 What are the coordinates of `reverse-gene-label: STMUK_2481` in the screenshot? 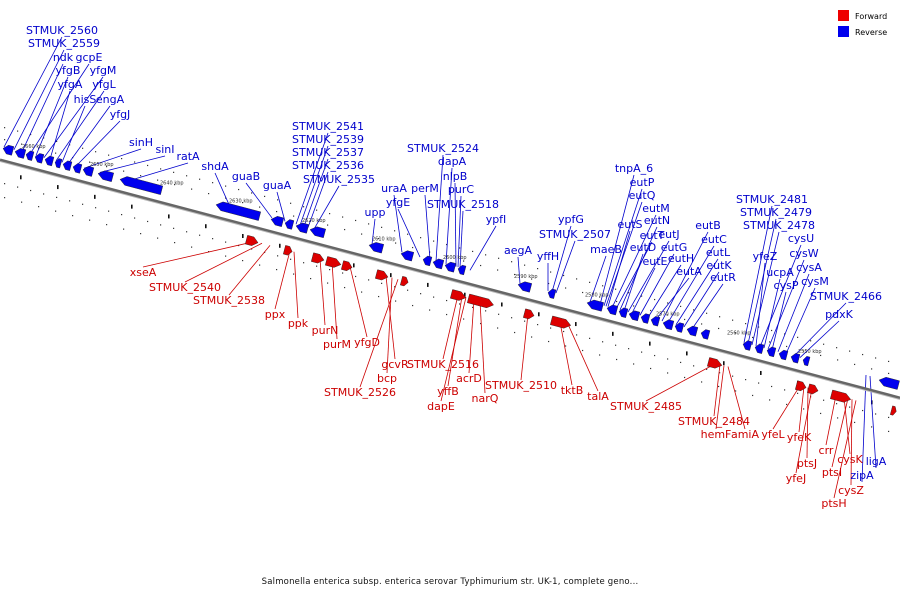 It's located at (772, 199).